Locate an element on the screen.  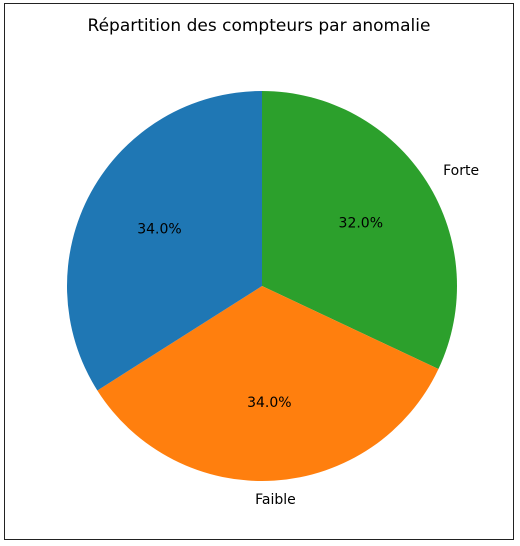
pie-slice-category-label: Forte is located at coordinates (461, 171).